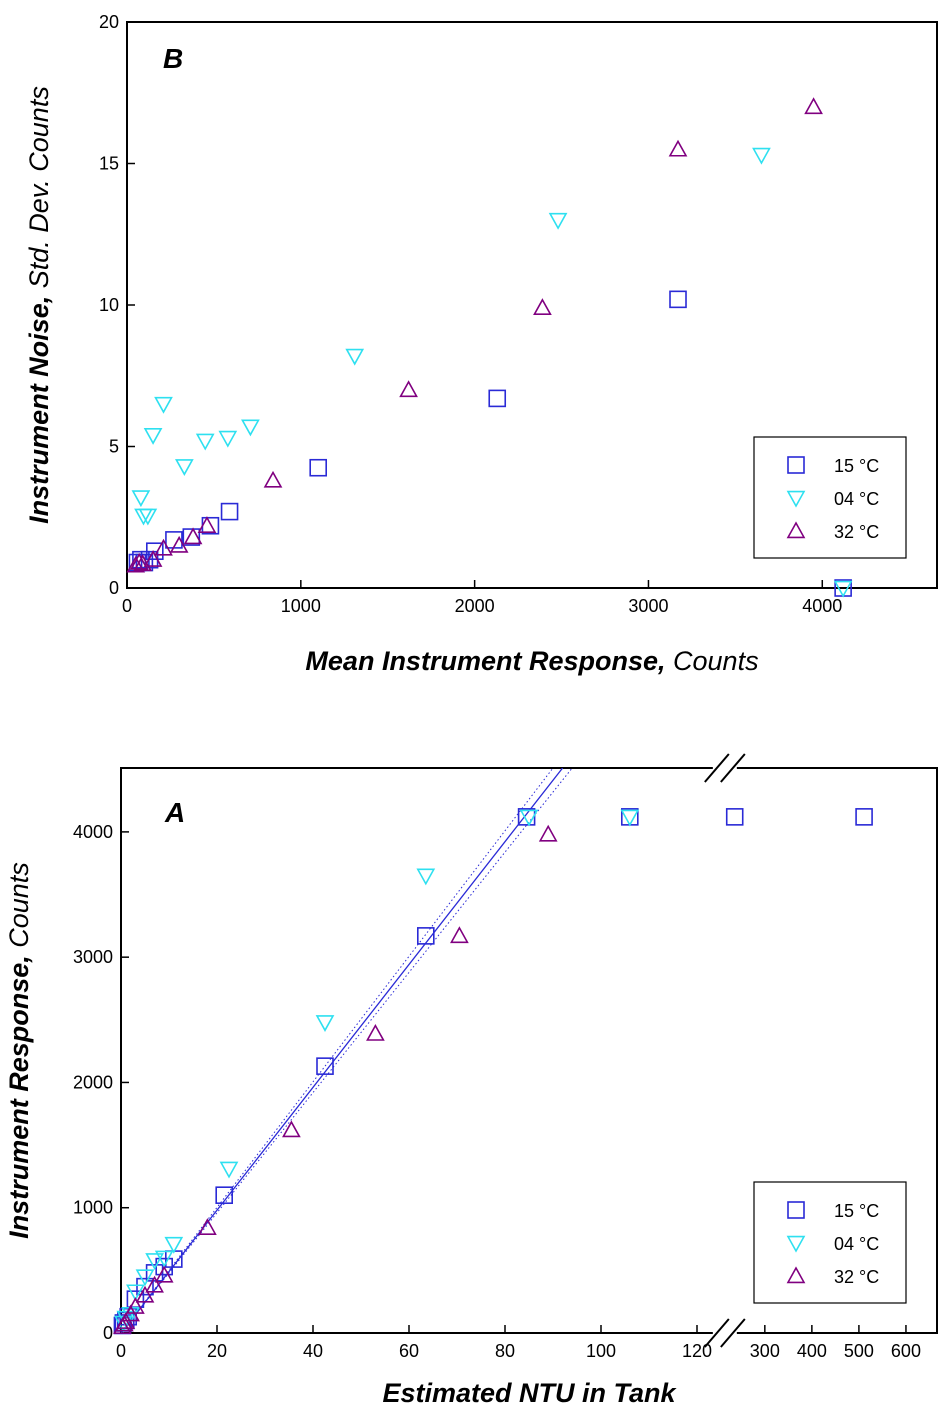  I want to click on y-tick-label: 4000, so click(93, 832).